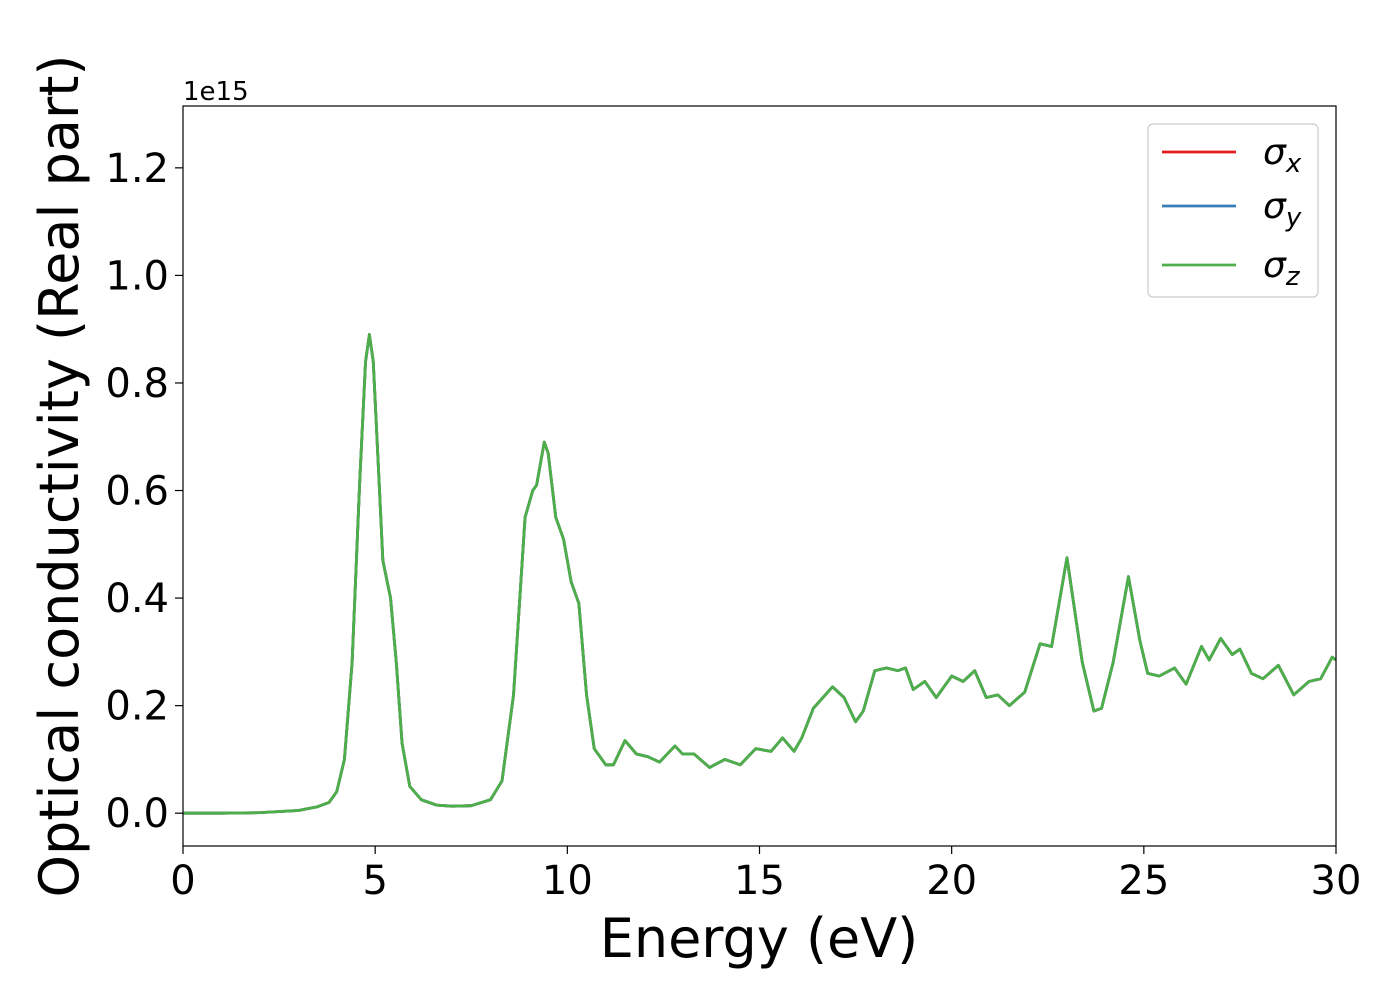  Describe the element at coordinates (1336, 881) in the screenshot. I see `x-tick-label: 30` at that location.